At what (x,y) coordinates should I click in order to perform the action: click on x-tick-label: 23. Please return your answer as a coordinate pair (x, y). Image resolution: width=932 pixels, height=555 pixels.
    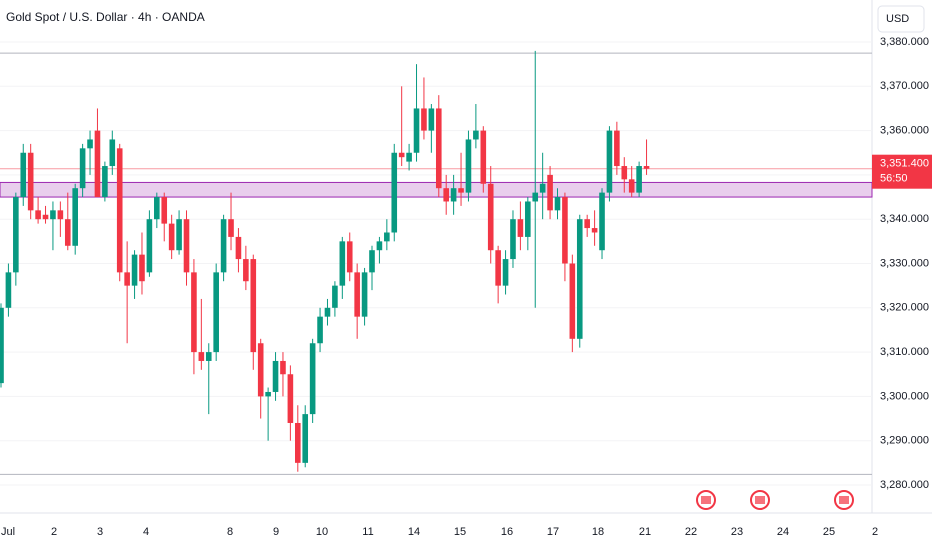
    Looking at the image, I should click on (737, 532).